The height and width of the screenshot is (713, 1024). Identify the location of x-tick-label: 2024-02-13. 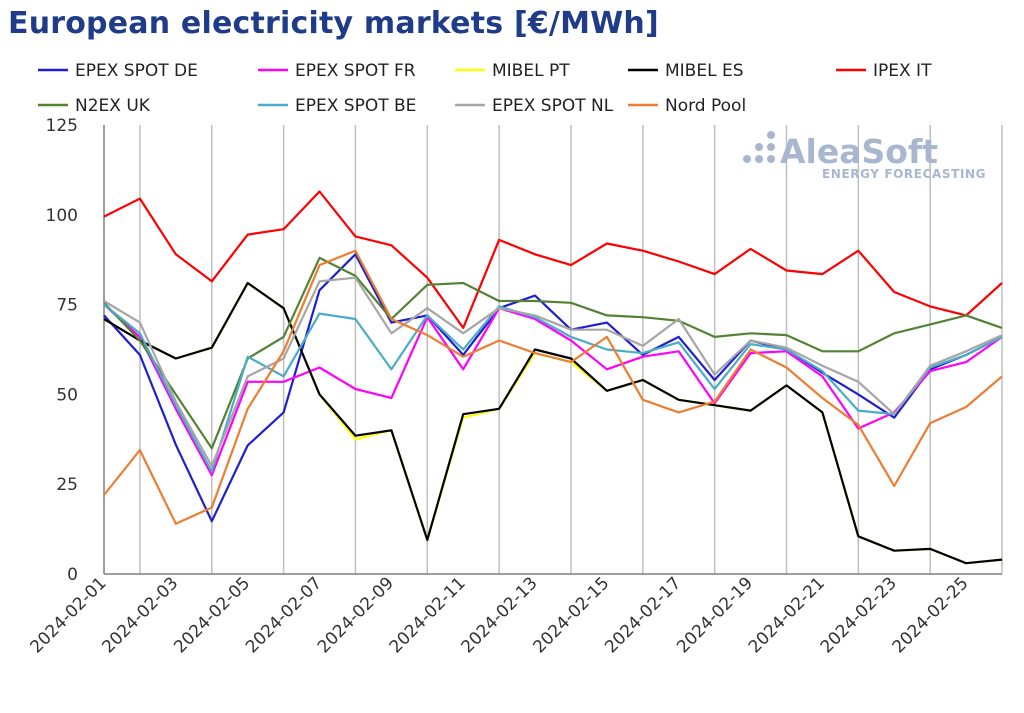
(500, 615).